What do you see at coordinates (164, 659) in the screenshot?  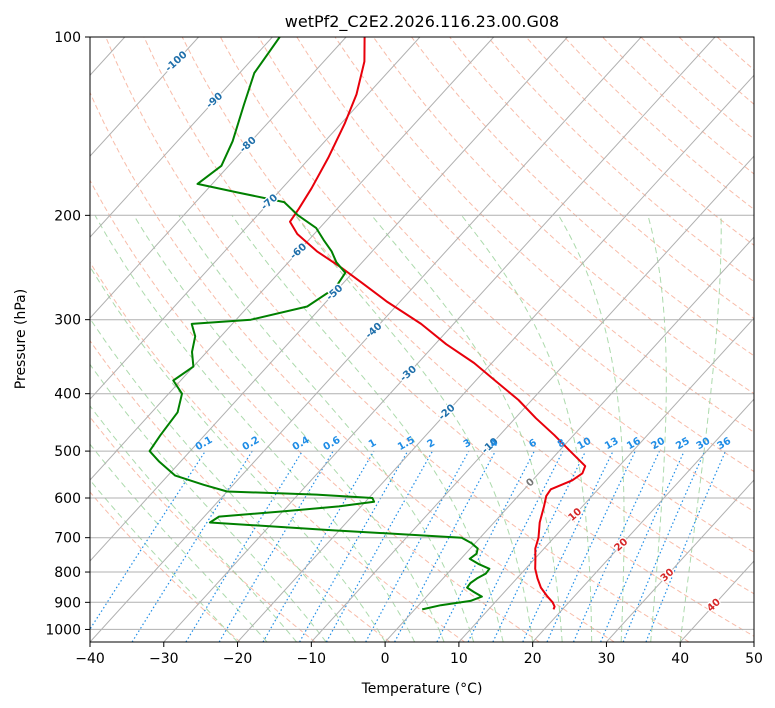 I see `x-tick-label: −30` at bounding box center [164, 659].